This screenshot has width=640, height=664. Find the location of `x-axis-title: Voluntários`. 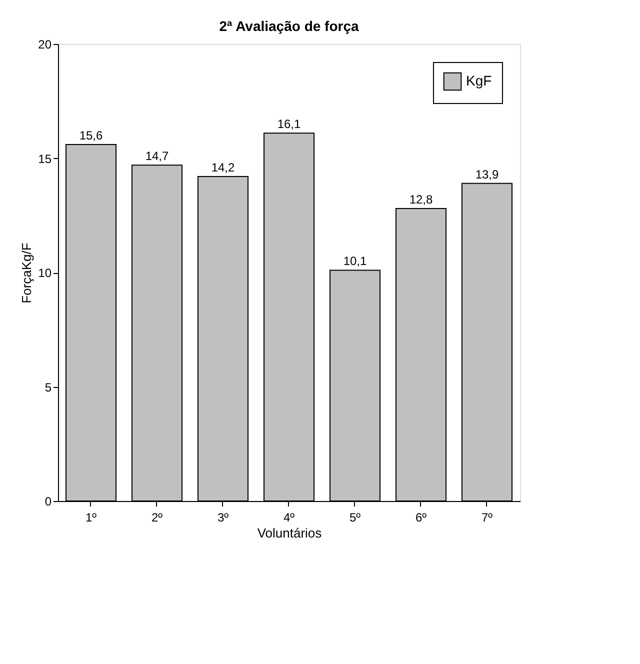

x-axis-title: Voluntários is located at coordinates (289, 533).